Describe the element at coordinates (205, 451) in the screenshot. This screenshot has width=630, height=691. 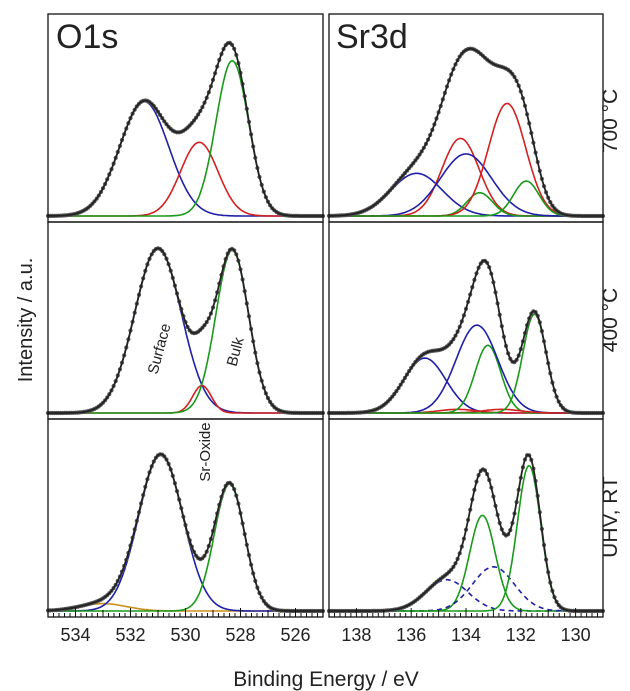
I see `annotation-sr-oxide: Sr-Oxide` at that location.